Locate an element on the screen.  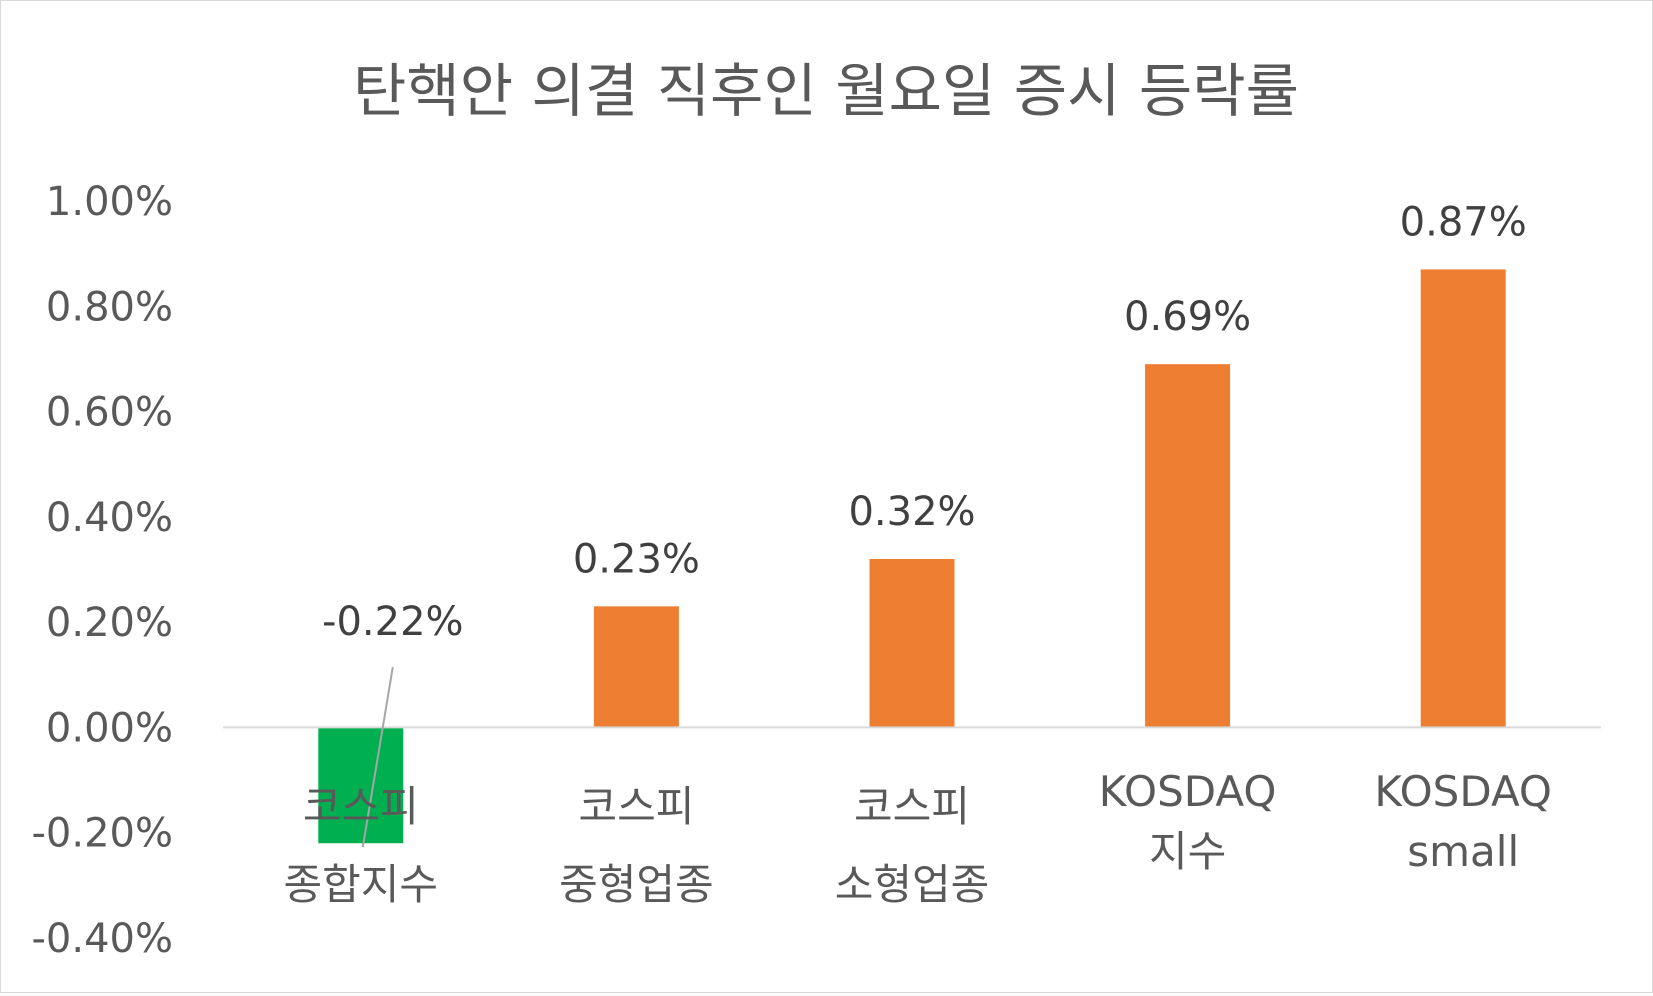
data-label: -0.22% is located at coordinates (393, 622).